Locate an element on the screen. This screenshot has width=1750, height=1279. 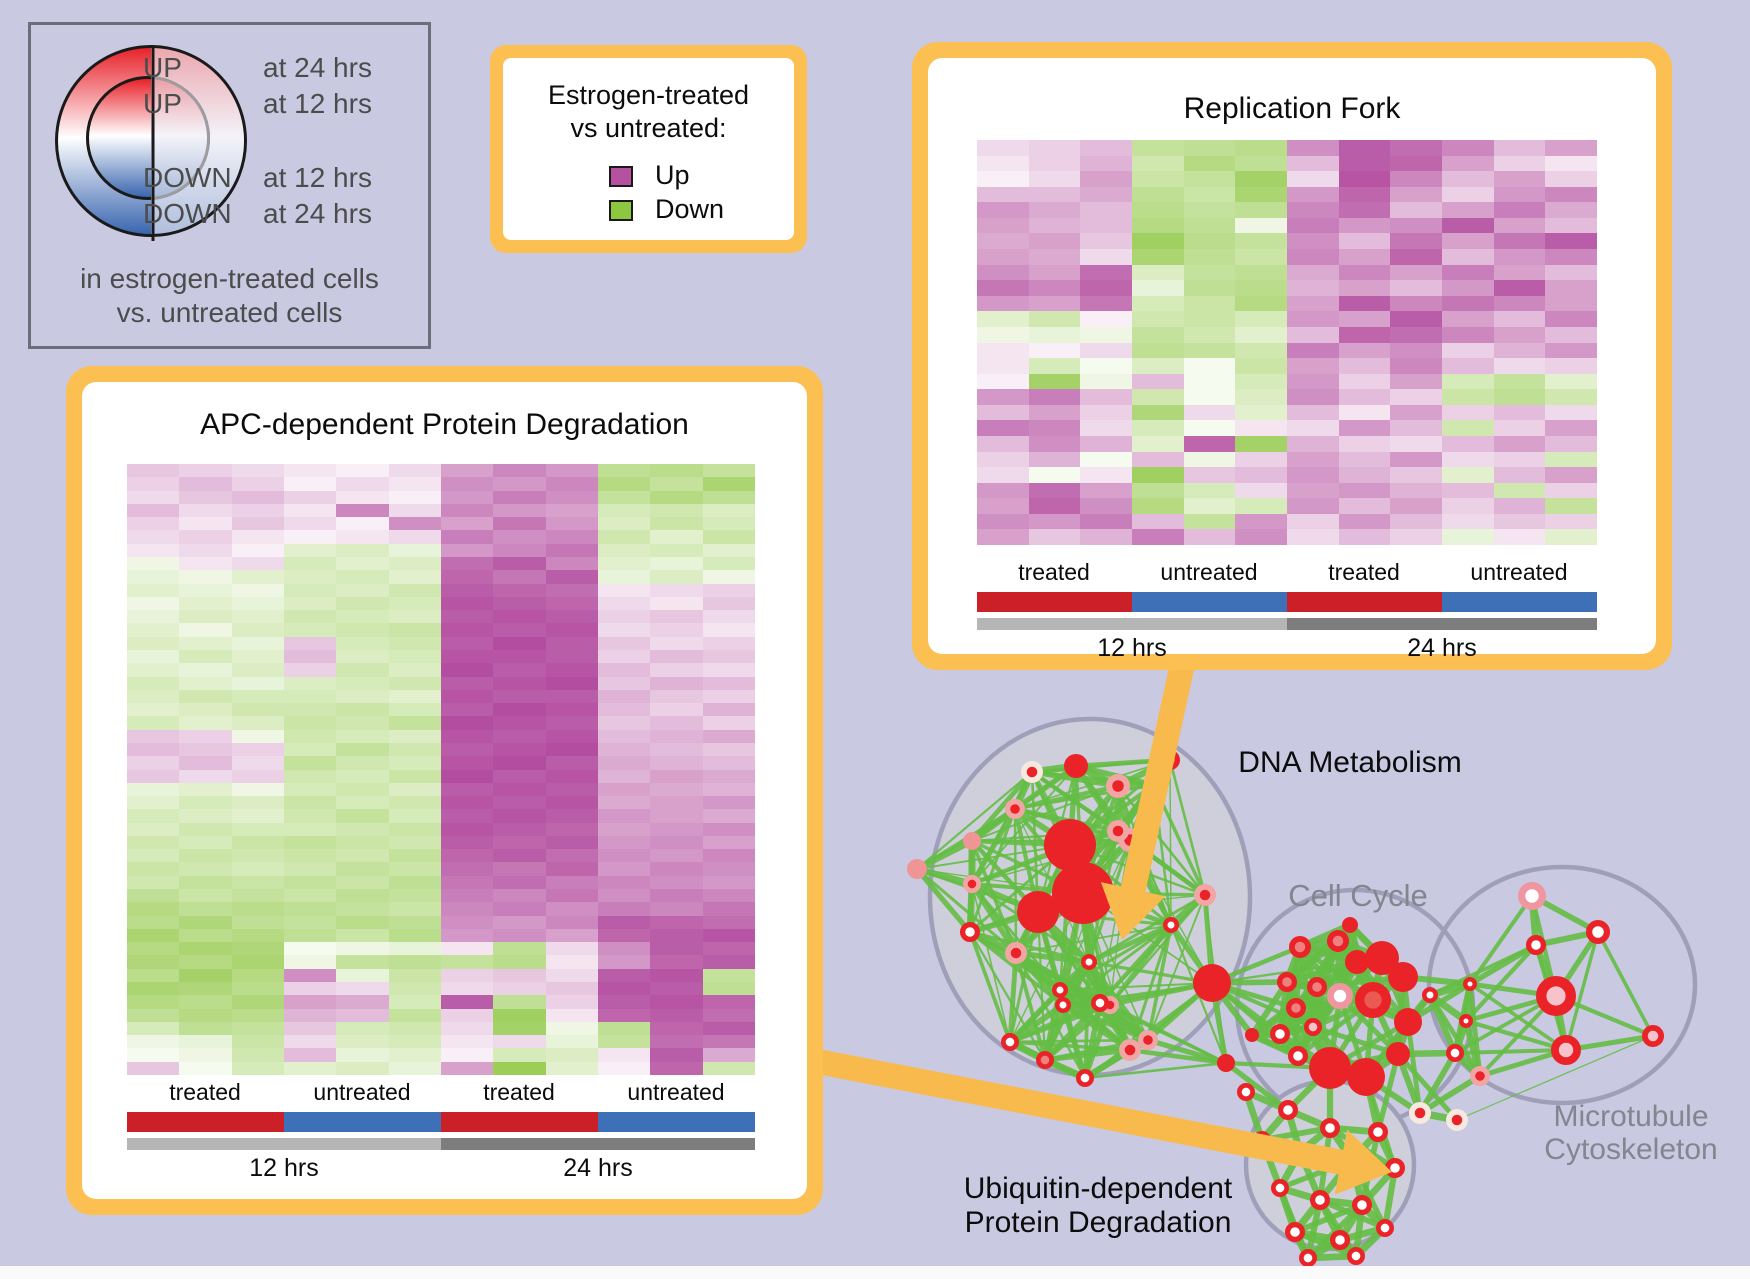
estrogen-legend-title-line2: vs untreated: is located at coordinates (648, 128).